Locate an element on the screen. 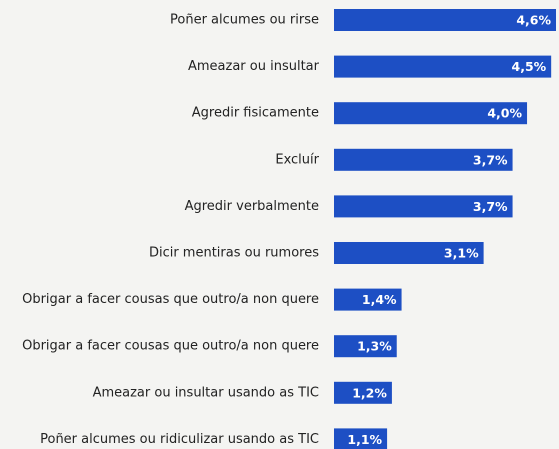 This screenshot has height=449, width=559. value-label: 1,2% is located at coordinates (369, 392).